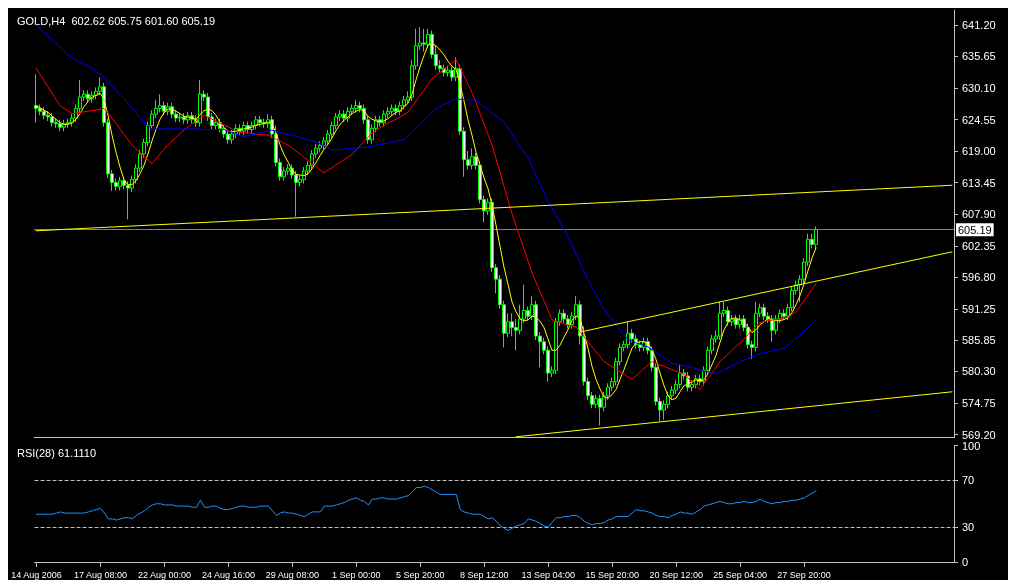 The image size is (1016, 588). I want to click on x-tick-label: 29 Aug 08:00, so click(292, 574).